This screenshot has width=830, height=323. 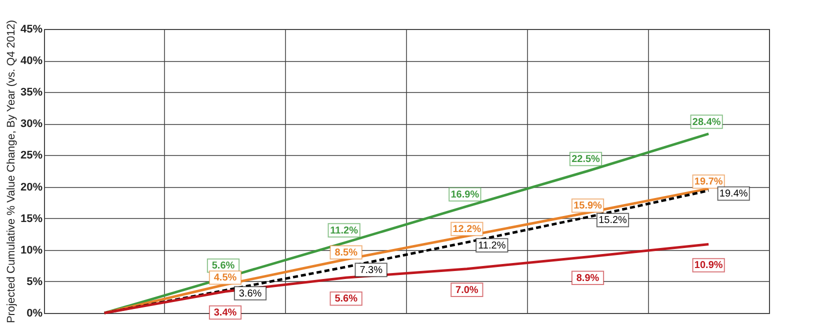 I want to click on data-label: 8.9%, so click(x=588, y=278).